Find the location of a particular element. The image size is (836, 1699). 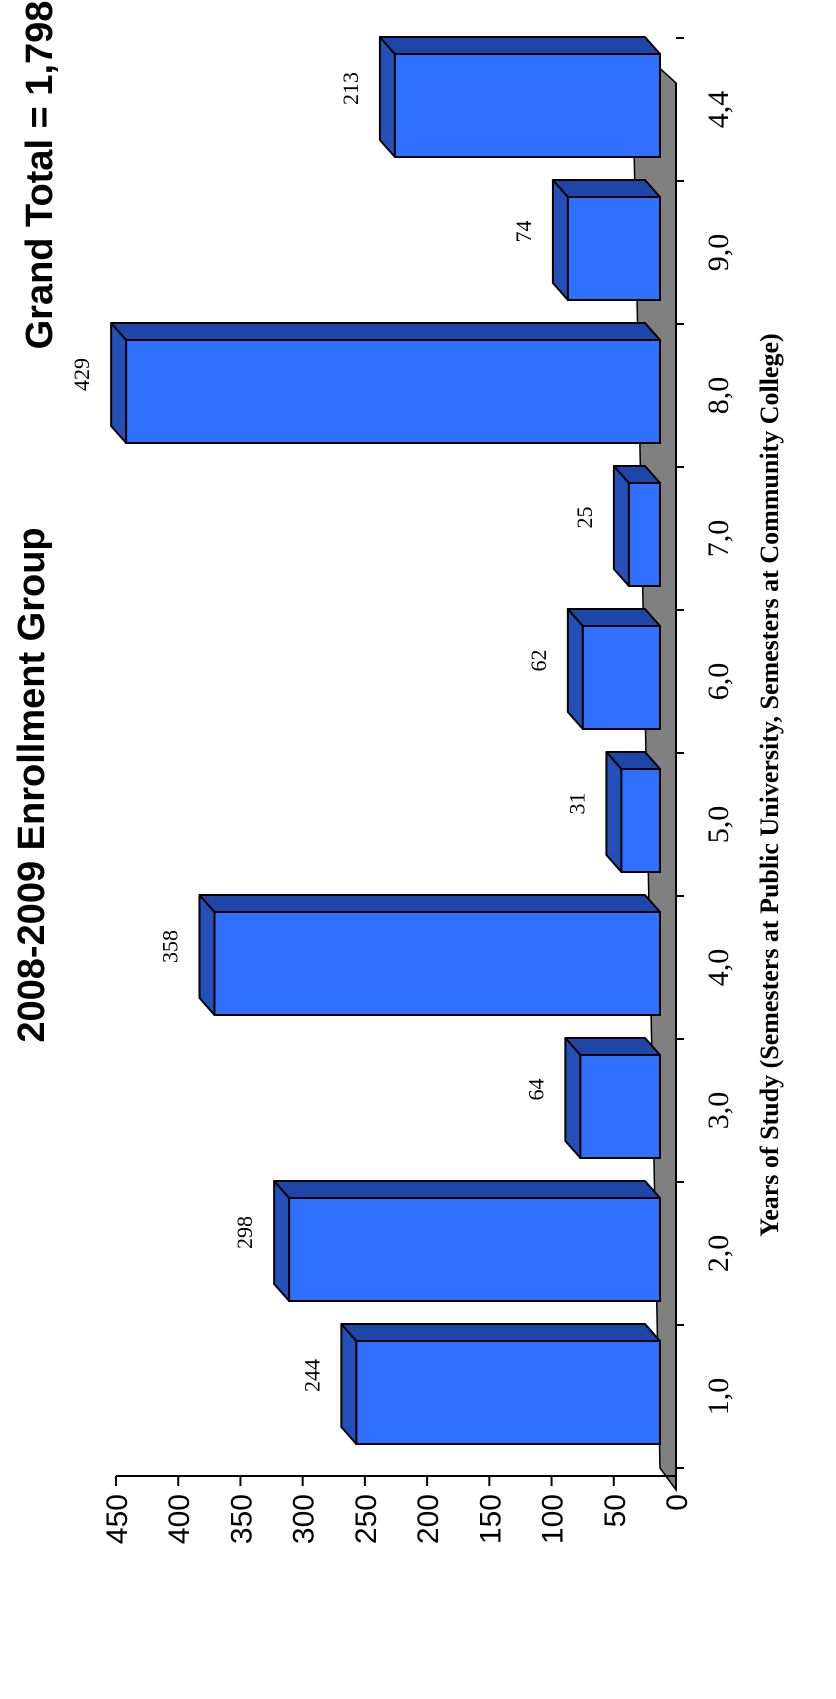

category-label: 5,0 is located at coordinates (718, 825).